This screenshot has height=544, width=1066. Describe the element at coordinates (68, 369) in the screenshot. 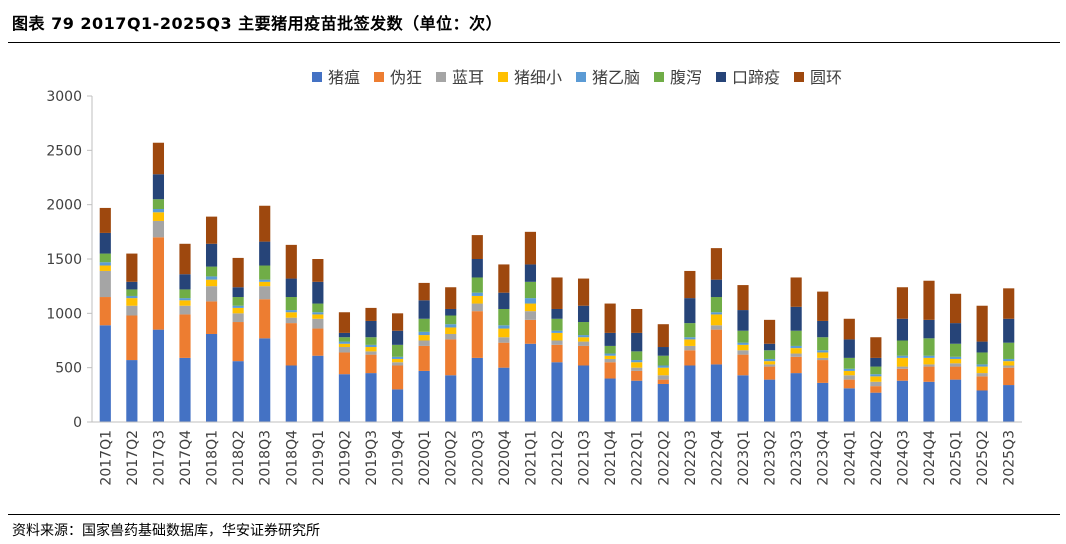

I see `y-tick-label: 500` at that location.